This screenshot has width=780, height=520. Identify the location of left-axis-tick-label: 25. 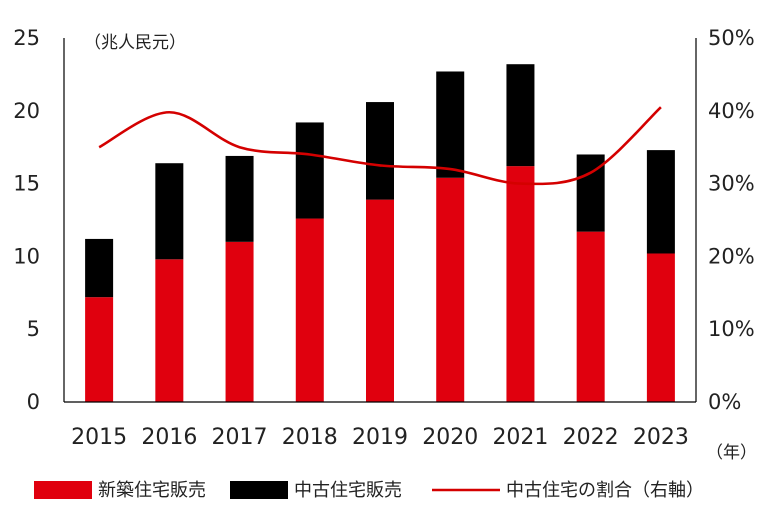
(26, 38).